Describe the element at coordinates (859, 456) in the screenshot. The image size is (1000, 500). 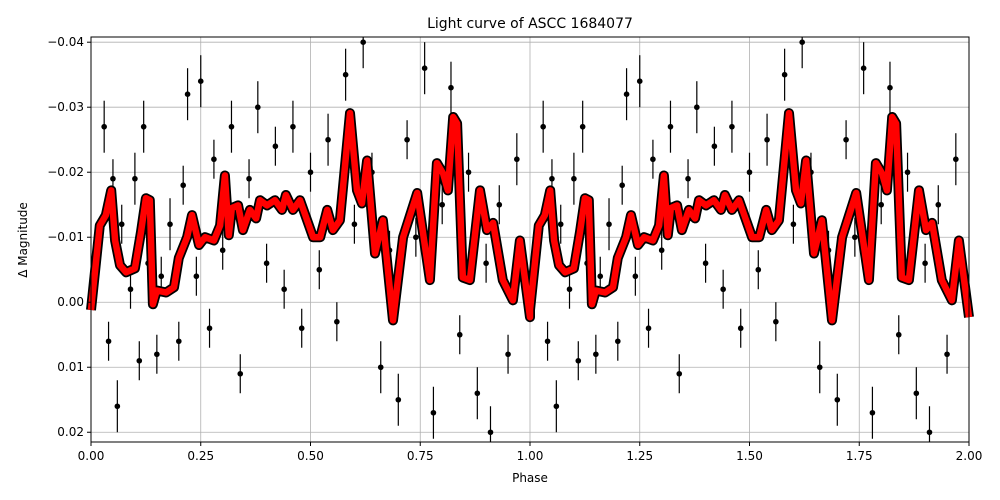
I see `x-tick-label: 1.75` at that location.